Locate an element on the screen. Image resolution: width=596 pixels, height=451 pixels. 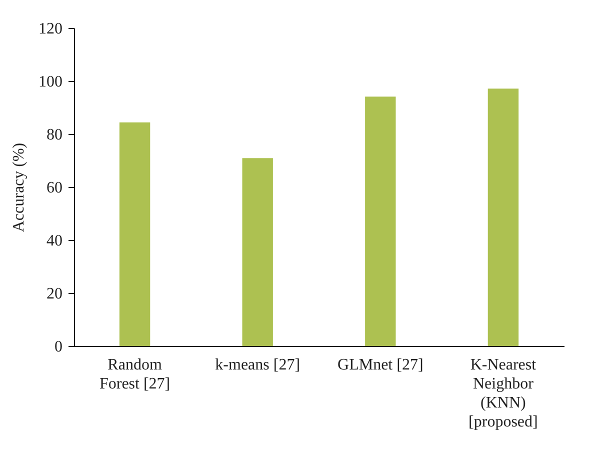
x-tick-label: k-means [27] is located at coordinates (257, 365).